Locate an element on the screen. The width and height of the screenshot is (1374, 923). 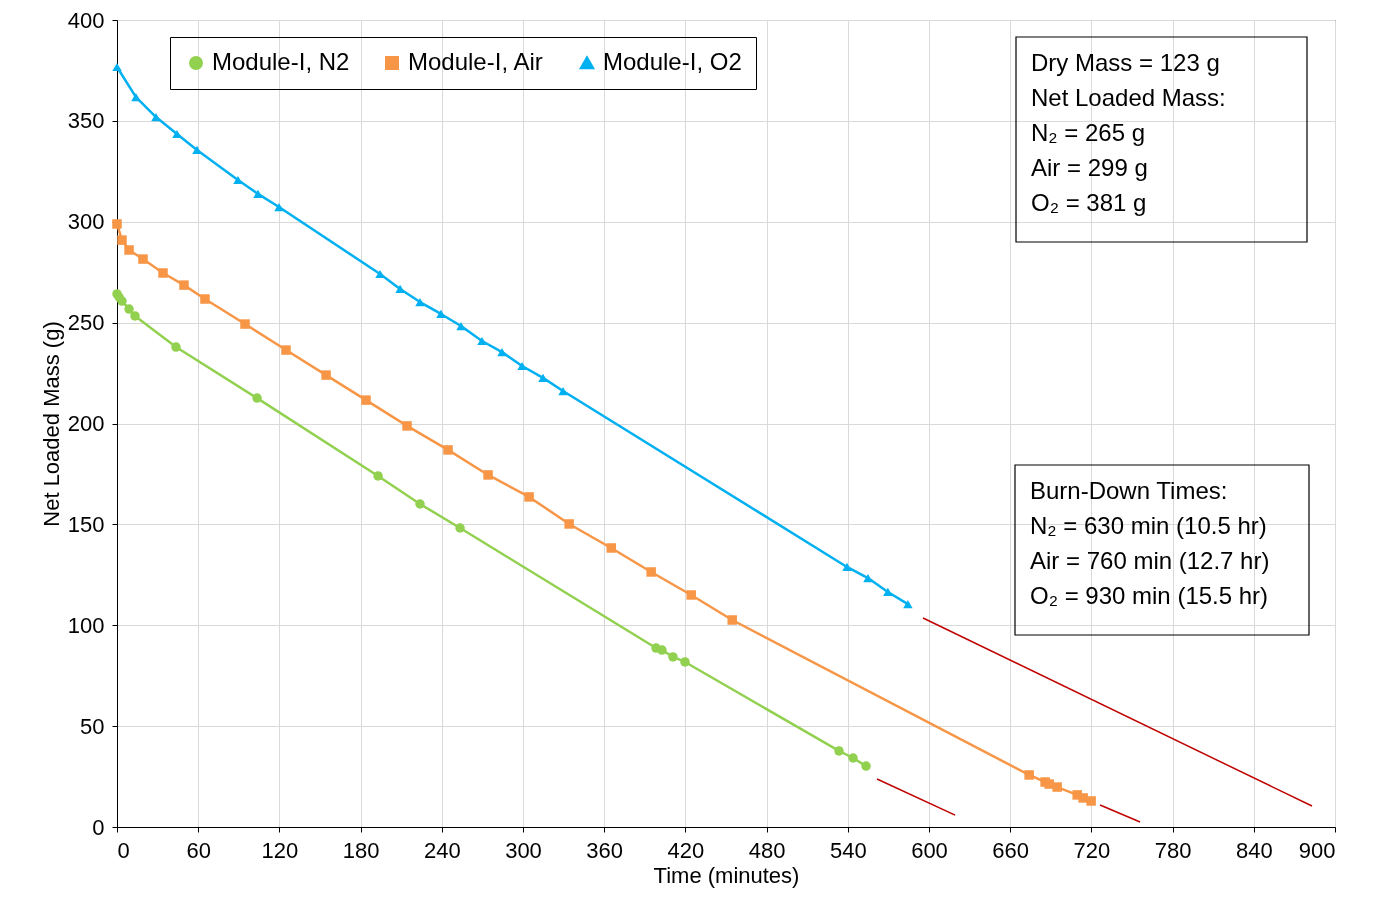
y-tick-label: 400 is located at coordinates (86, 20).